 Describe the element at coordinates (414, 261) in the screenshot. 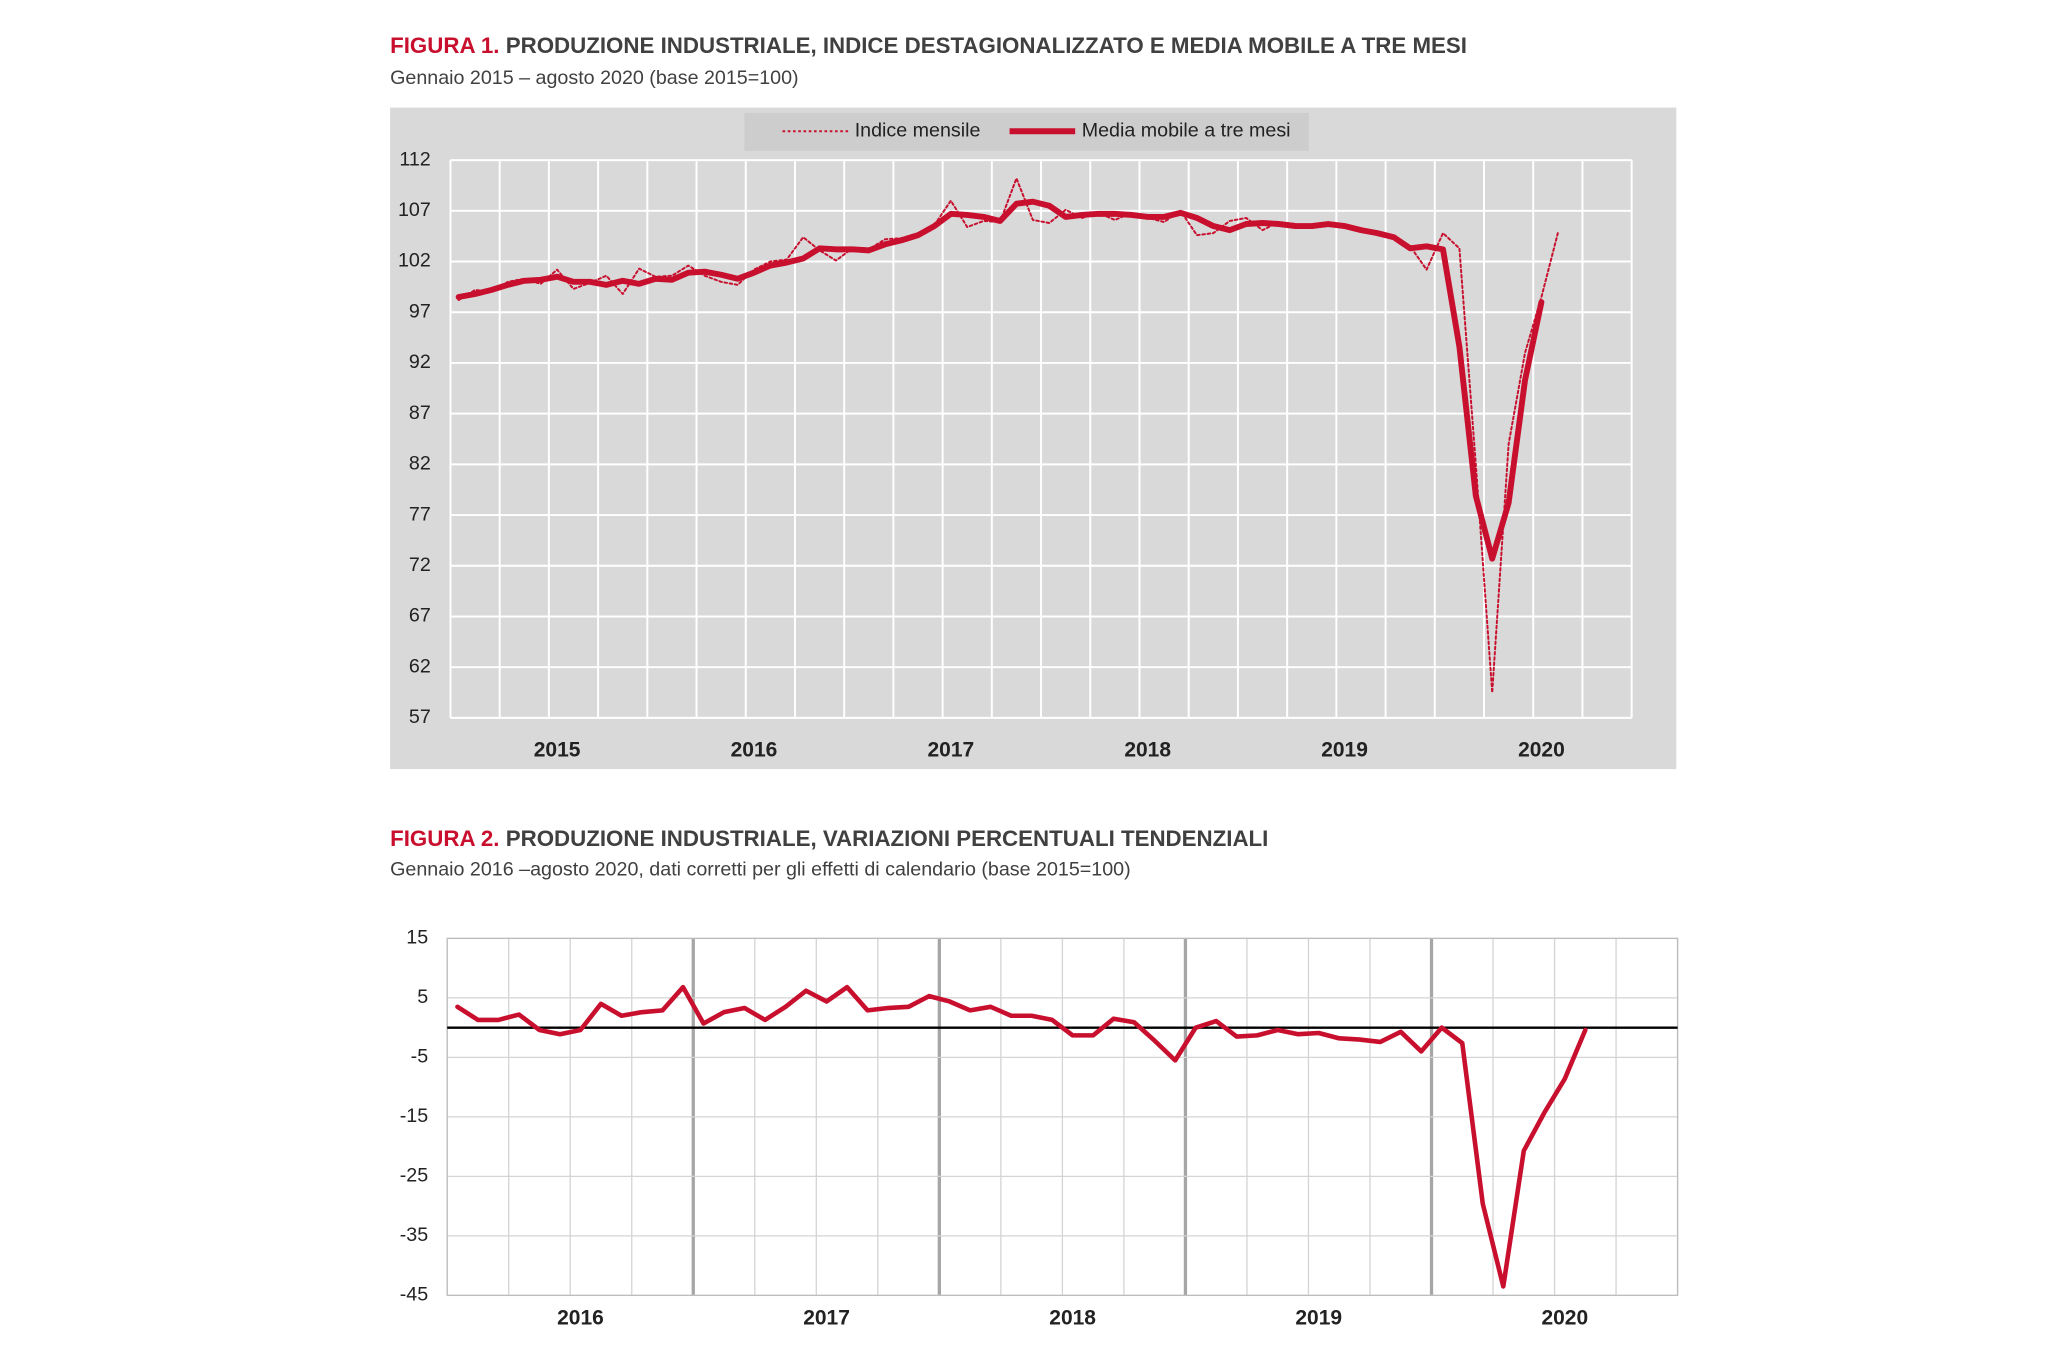

I see `y-tick-label: 102` at that location.